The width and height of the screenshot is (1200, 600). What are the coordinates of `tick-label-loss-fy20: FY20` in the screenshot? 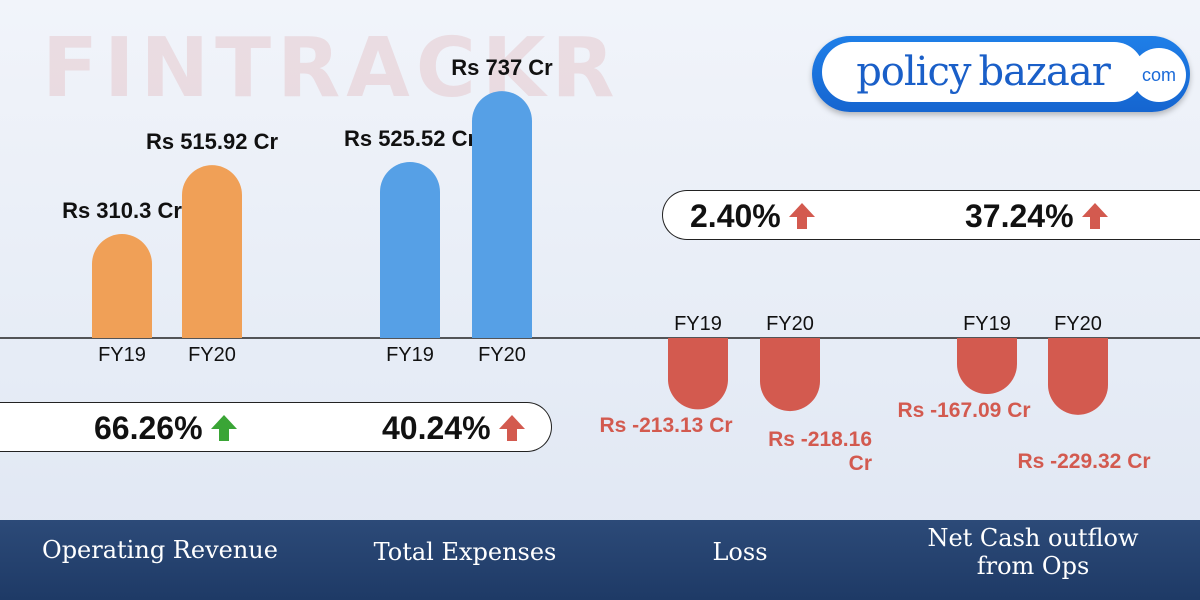 It's located at (790, 324).